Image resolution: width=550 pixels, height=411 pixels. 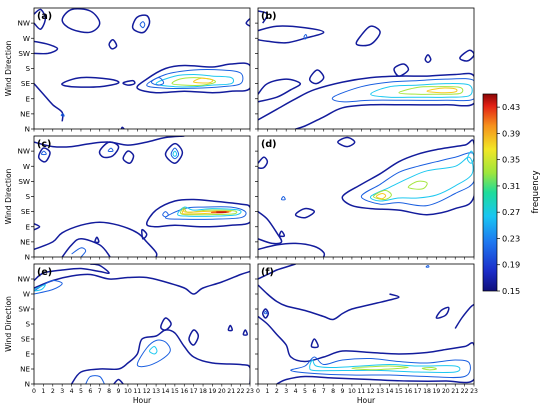 What do you see at coordinates (134, 198) in the screenshot?
I see `panel-c: (c) N NE E SE S SW W NW` at bounding box center [134, 198].